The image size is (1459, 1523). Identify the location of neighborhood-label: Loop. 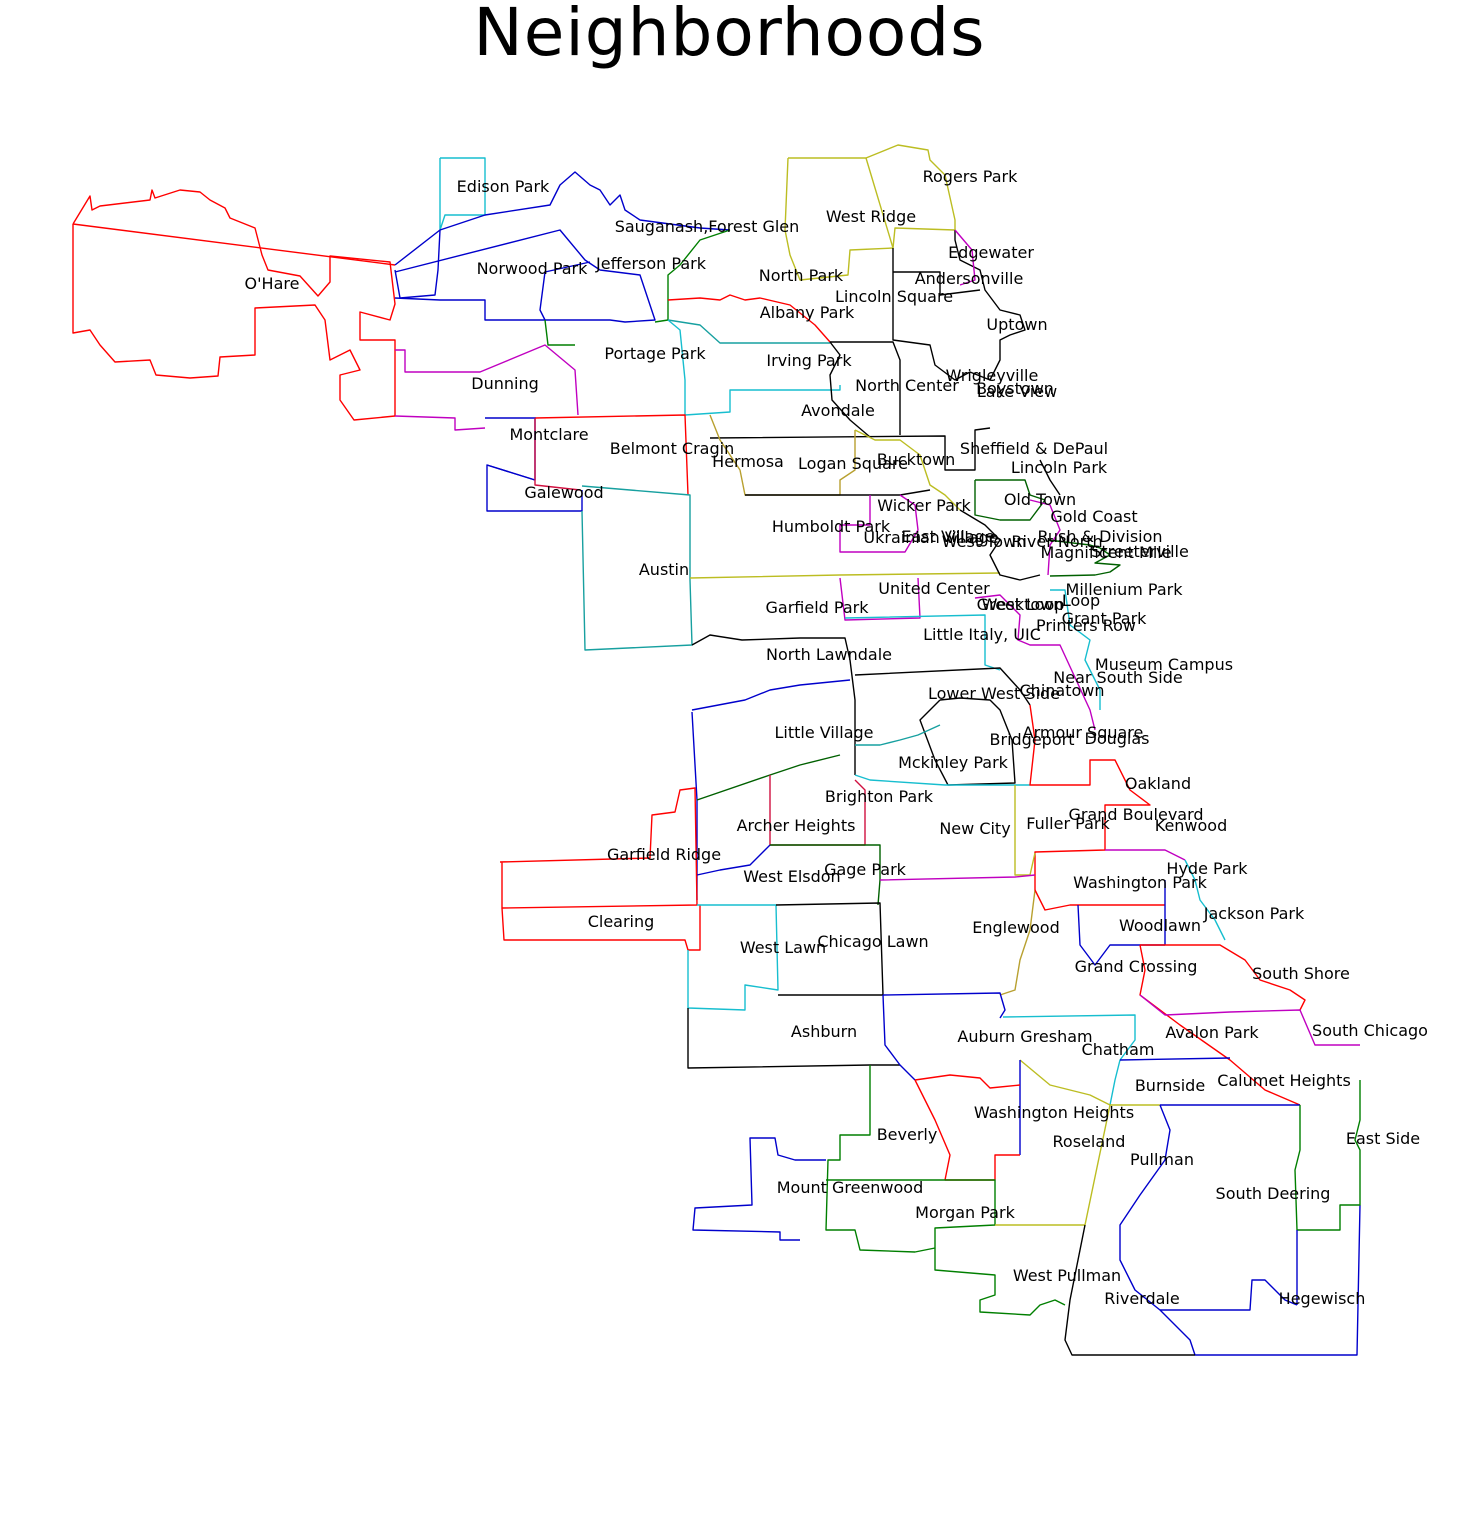
(1081, 600).